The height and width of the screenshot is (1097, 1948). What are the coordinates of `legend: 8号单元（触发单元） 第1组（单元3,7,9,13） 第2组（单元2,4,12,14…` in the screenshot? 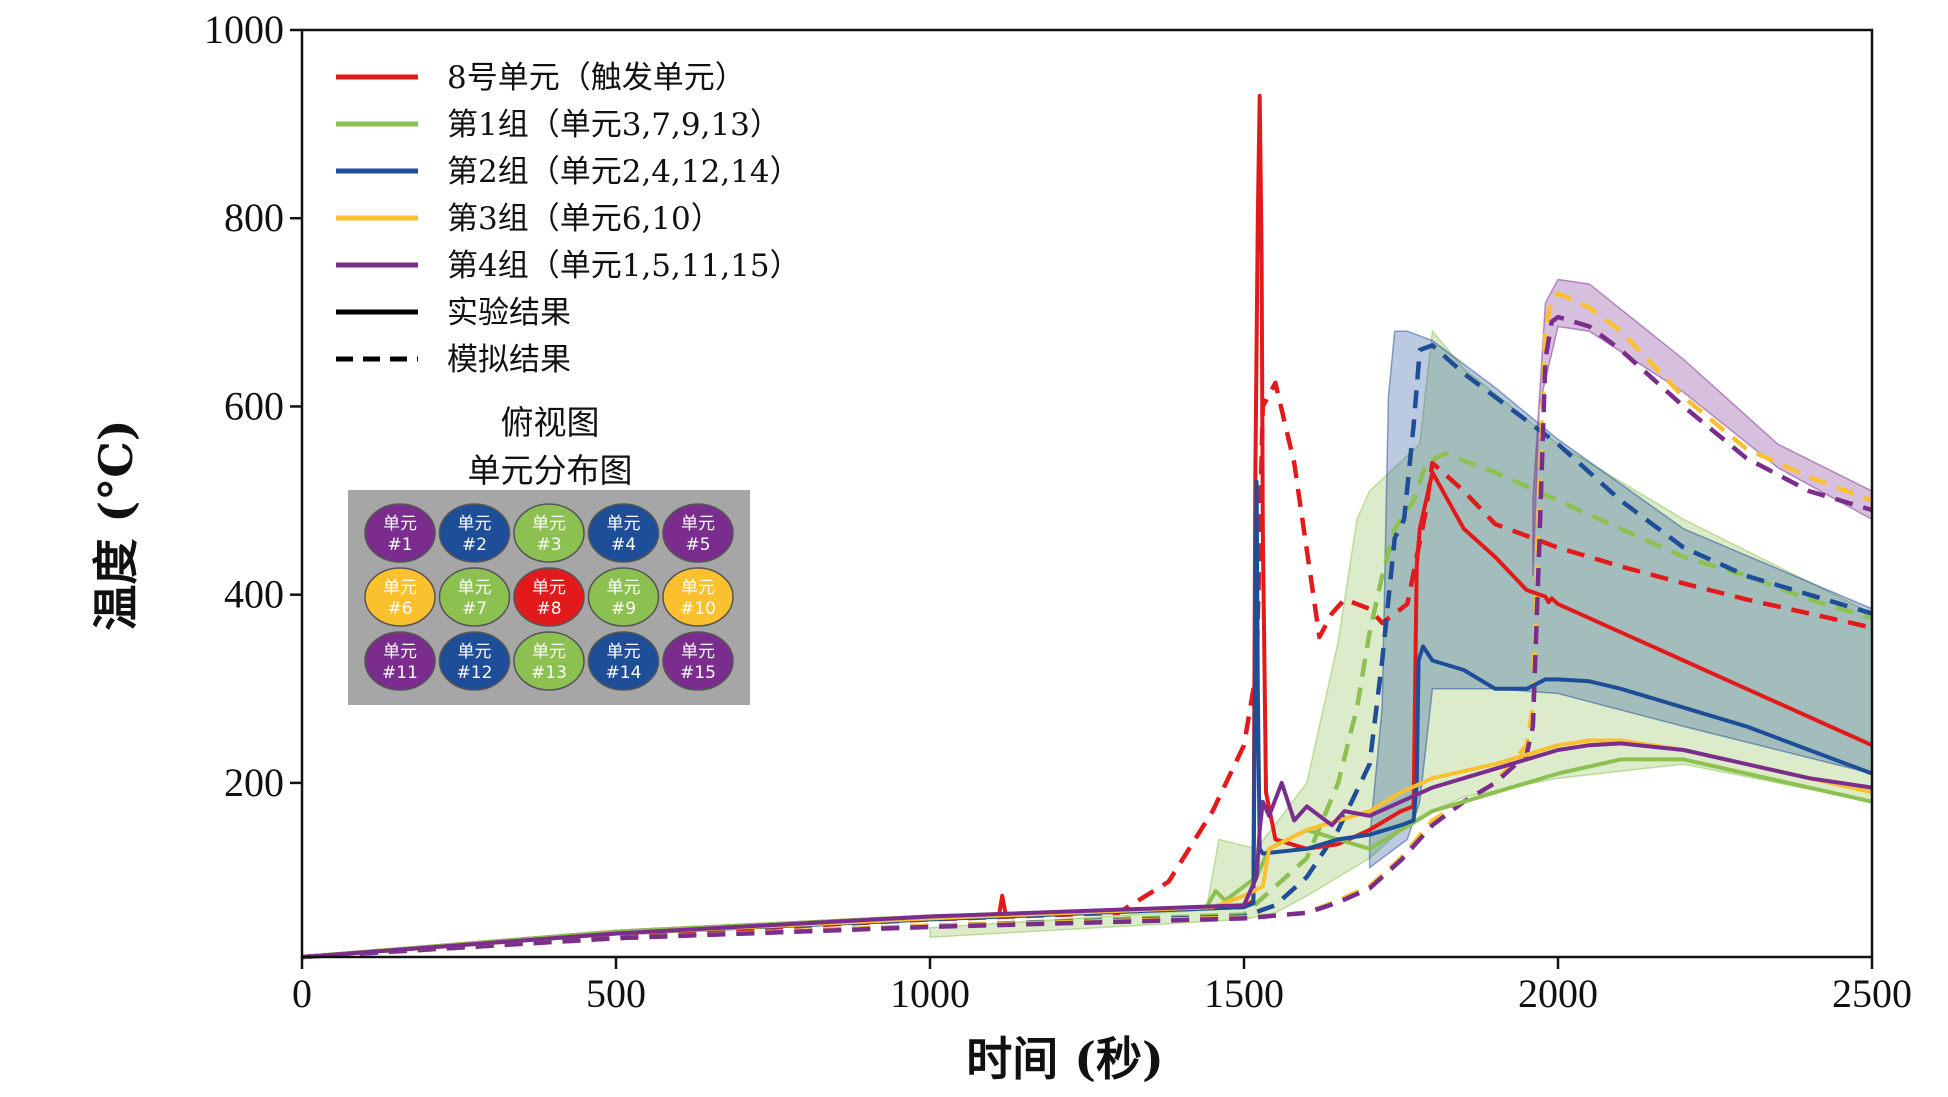 It's located at (568, 219).